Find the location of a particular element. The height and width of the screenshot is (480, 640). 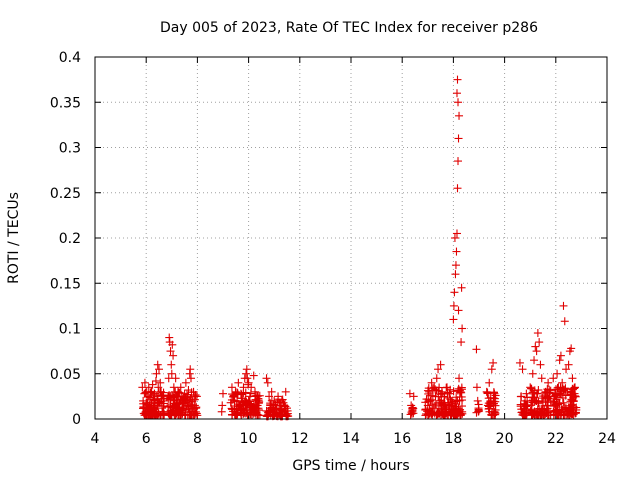

x-tick-label: 12 is located at coordinates (300, 439).